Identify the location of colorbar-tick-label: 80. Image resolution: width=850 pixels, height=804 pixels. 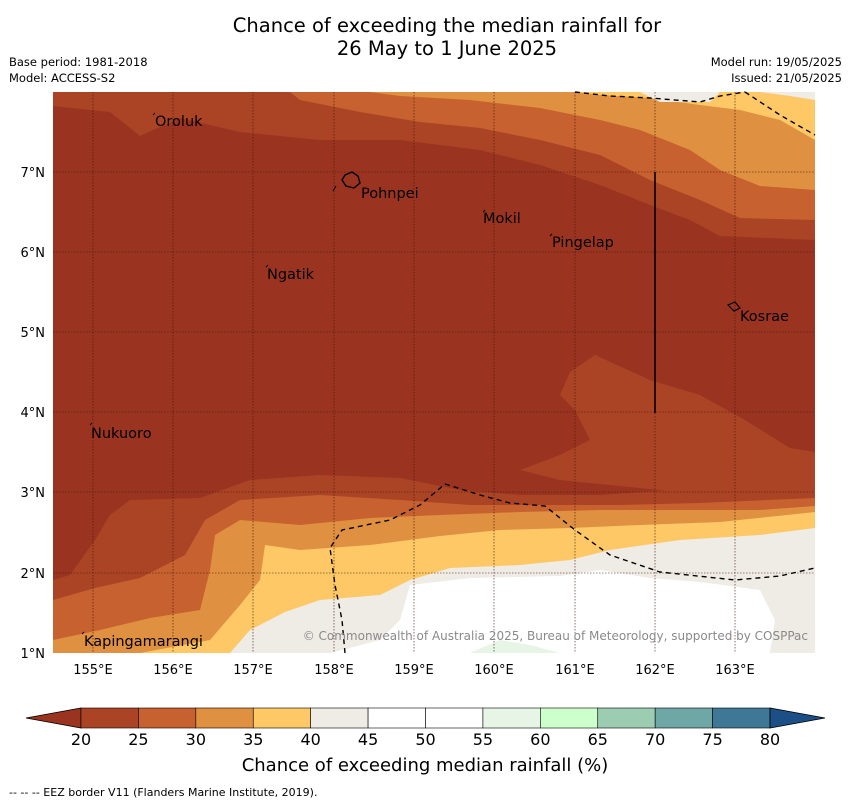
(770, 739).